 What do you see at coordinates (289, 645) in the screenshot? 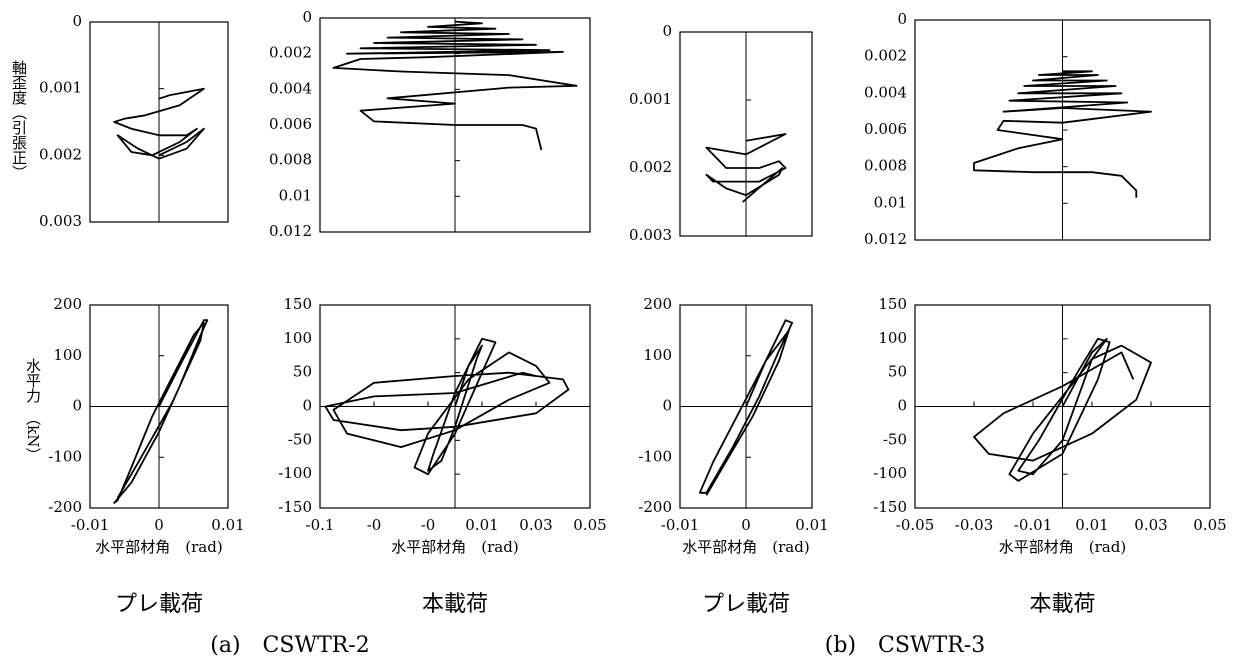
I see `caption: (a) CSWTR-2` at bounding box center [289, 645].